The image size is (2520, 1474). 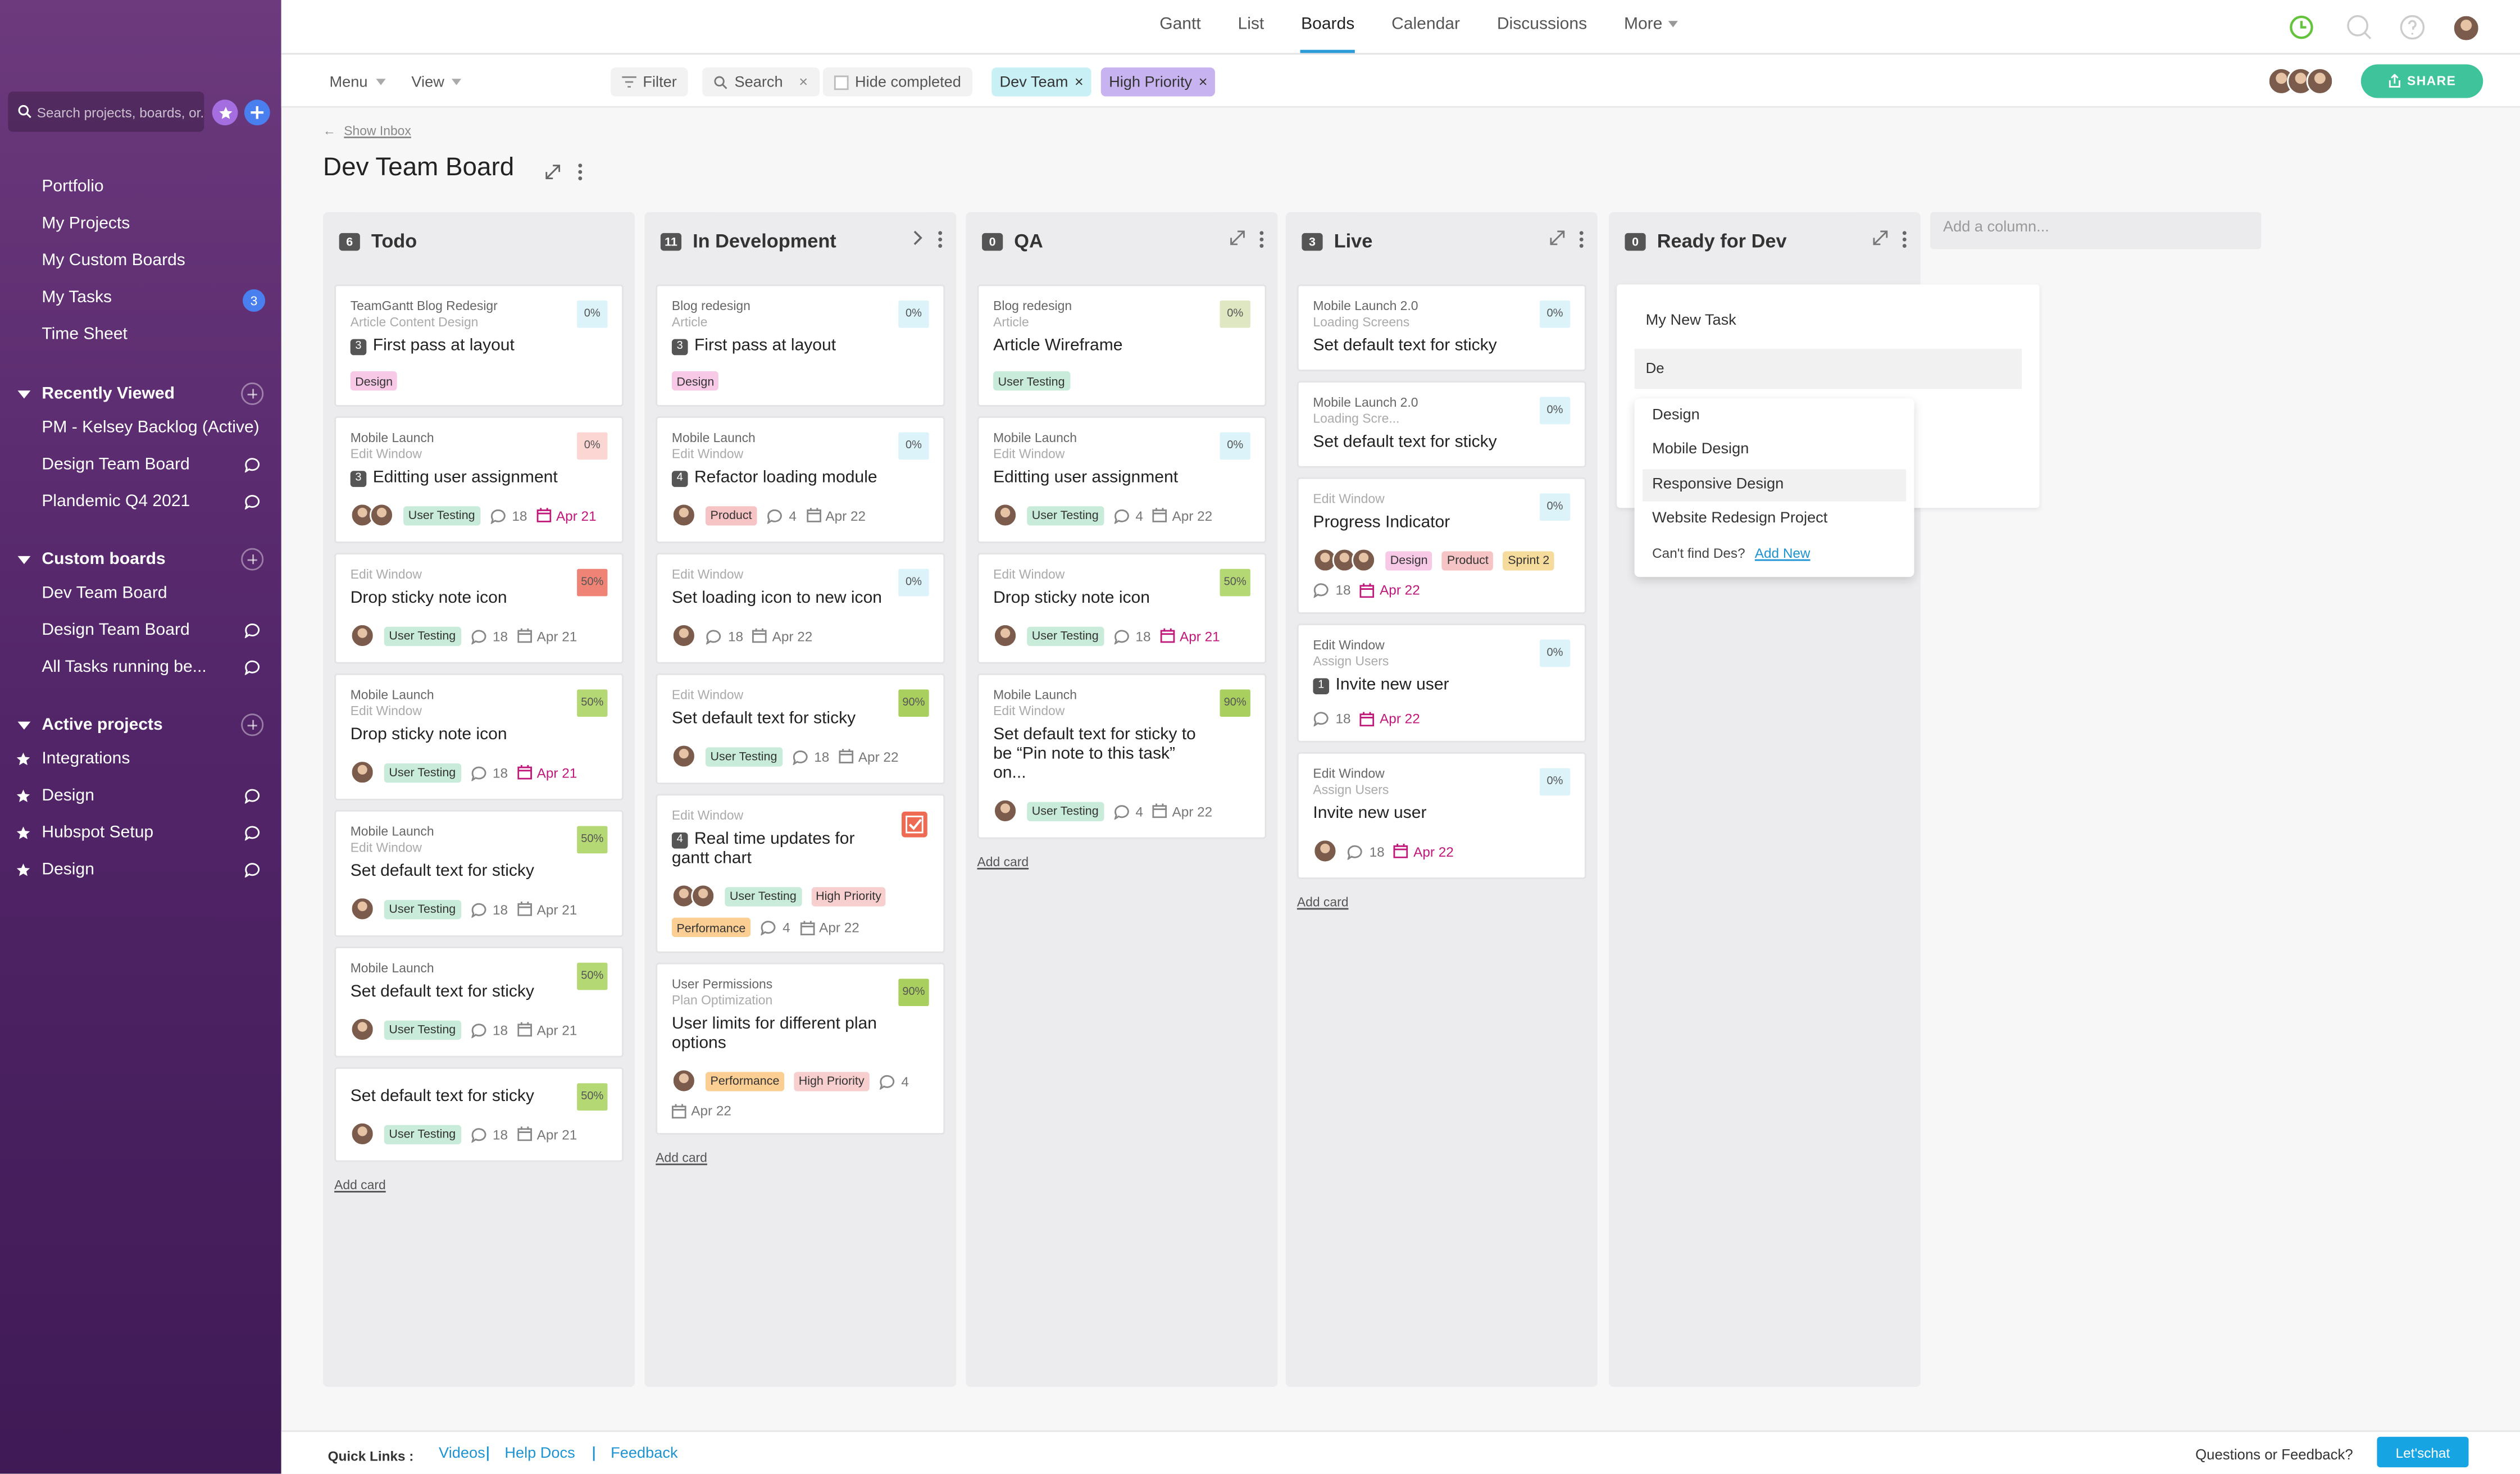 What do you see at coordinates (104, 559) in the screenshot?
I see `section-title: Custom boards` at bounding box center [104, 559].